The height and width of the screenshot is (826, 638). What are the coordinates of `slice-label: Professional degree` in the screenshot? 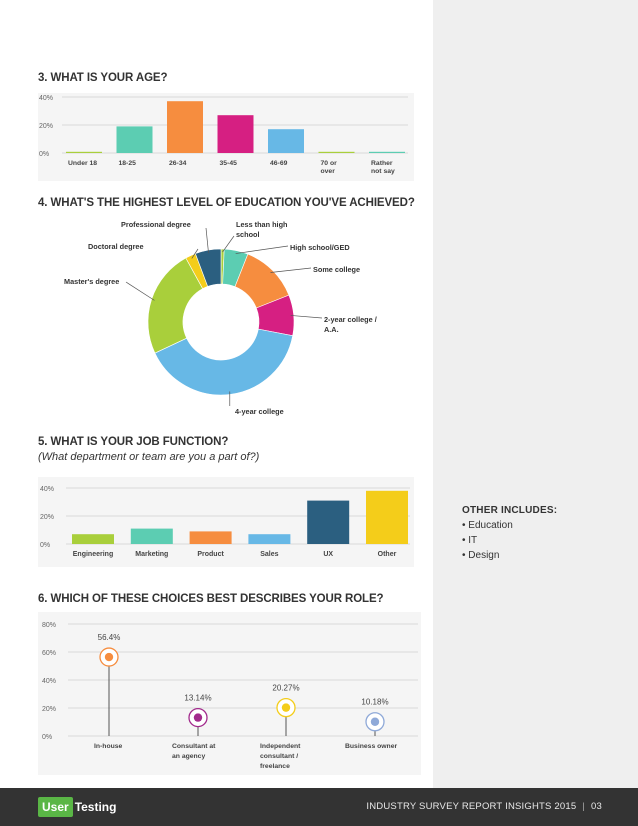 It's located at (156, 224).